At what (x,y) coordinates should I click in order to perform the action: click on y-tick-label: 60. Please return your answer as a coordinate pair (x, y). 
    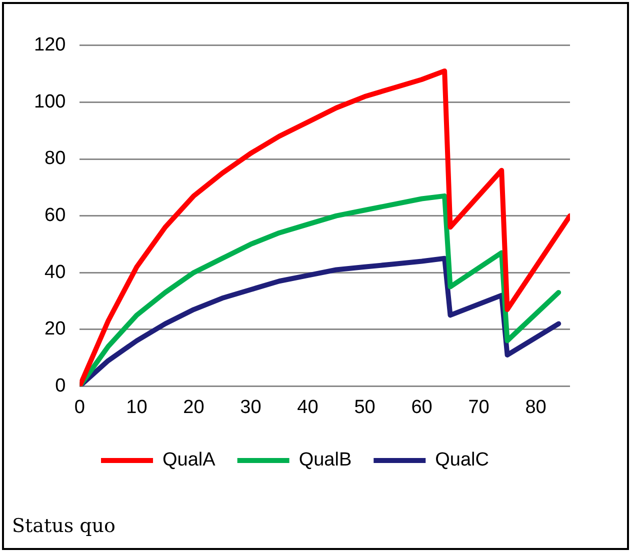
    Looking at the image, I should click on (55, 215).